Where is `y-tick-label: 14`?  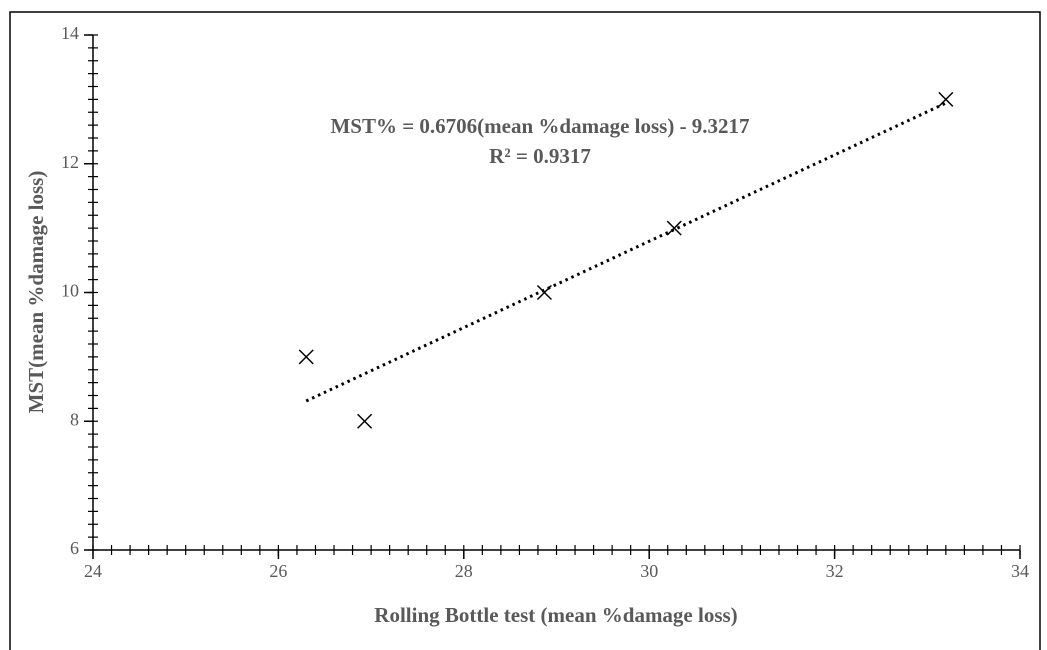 y-tick-label: 14 is located at coordinates (70, 33).